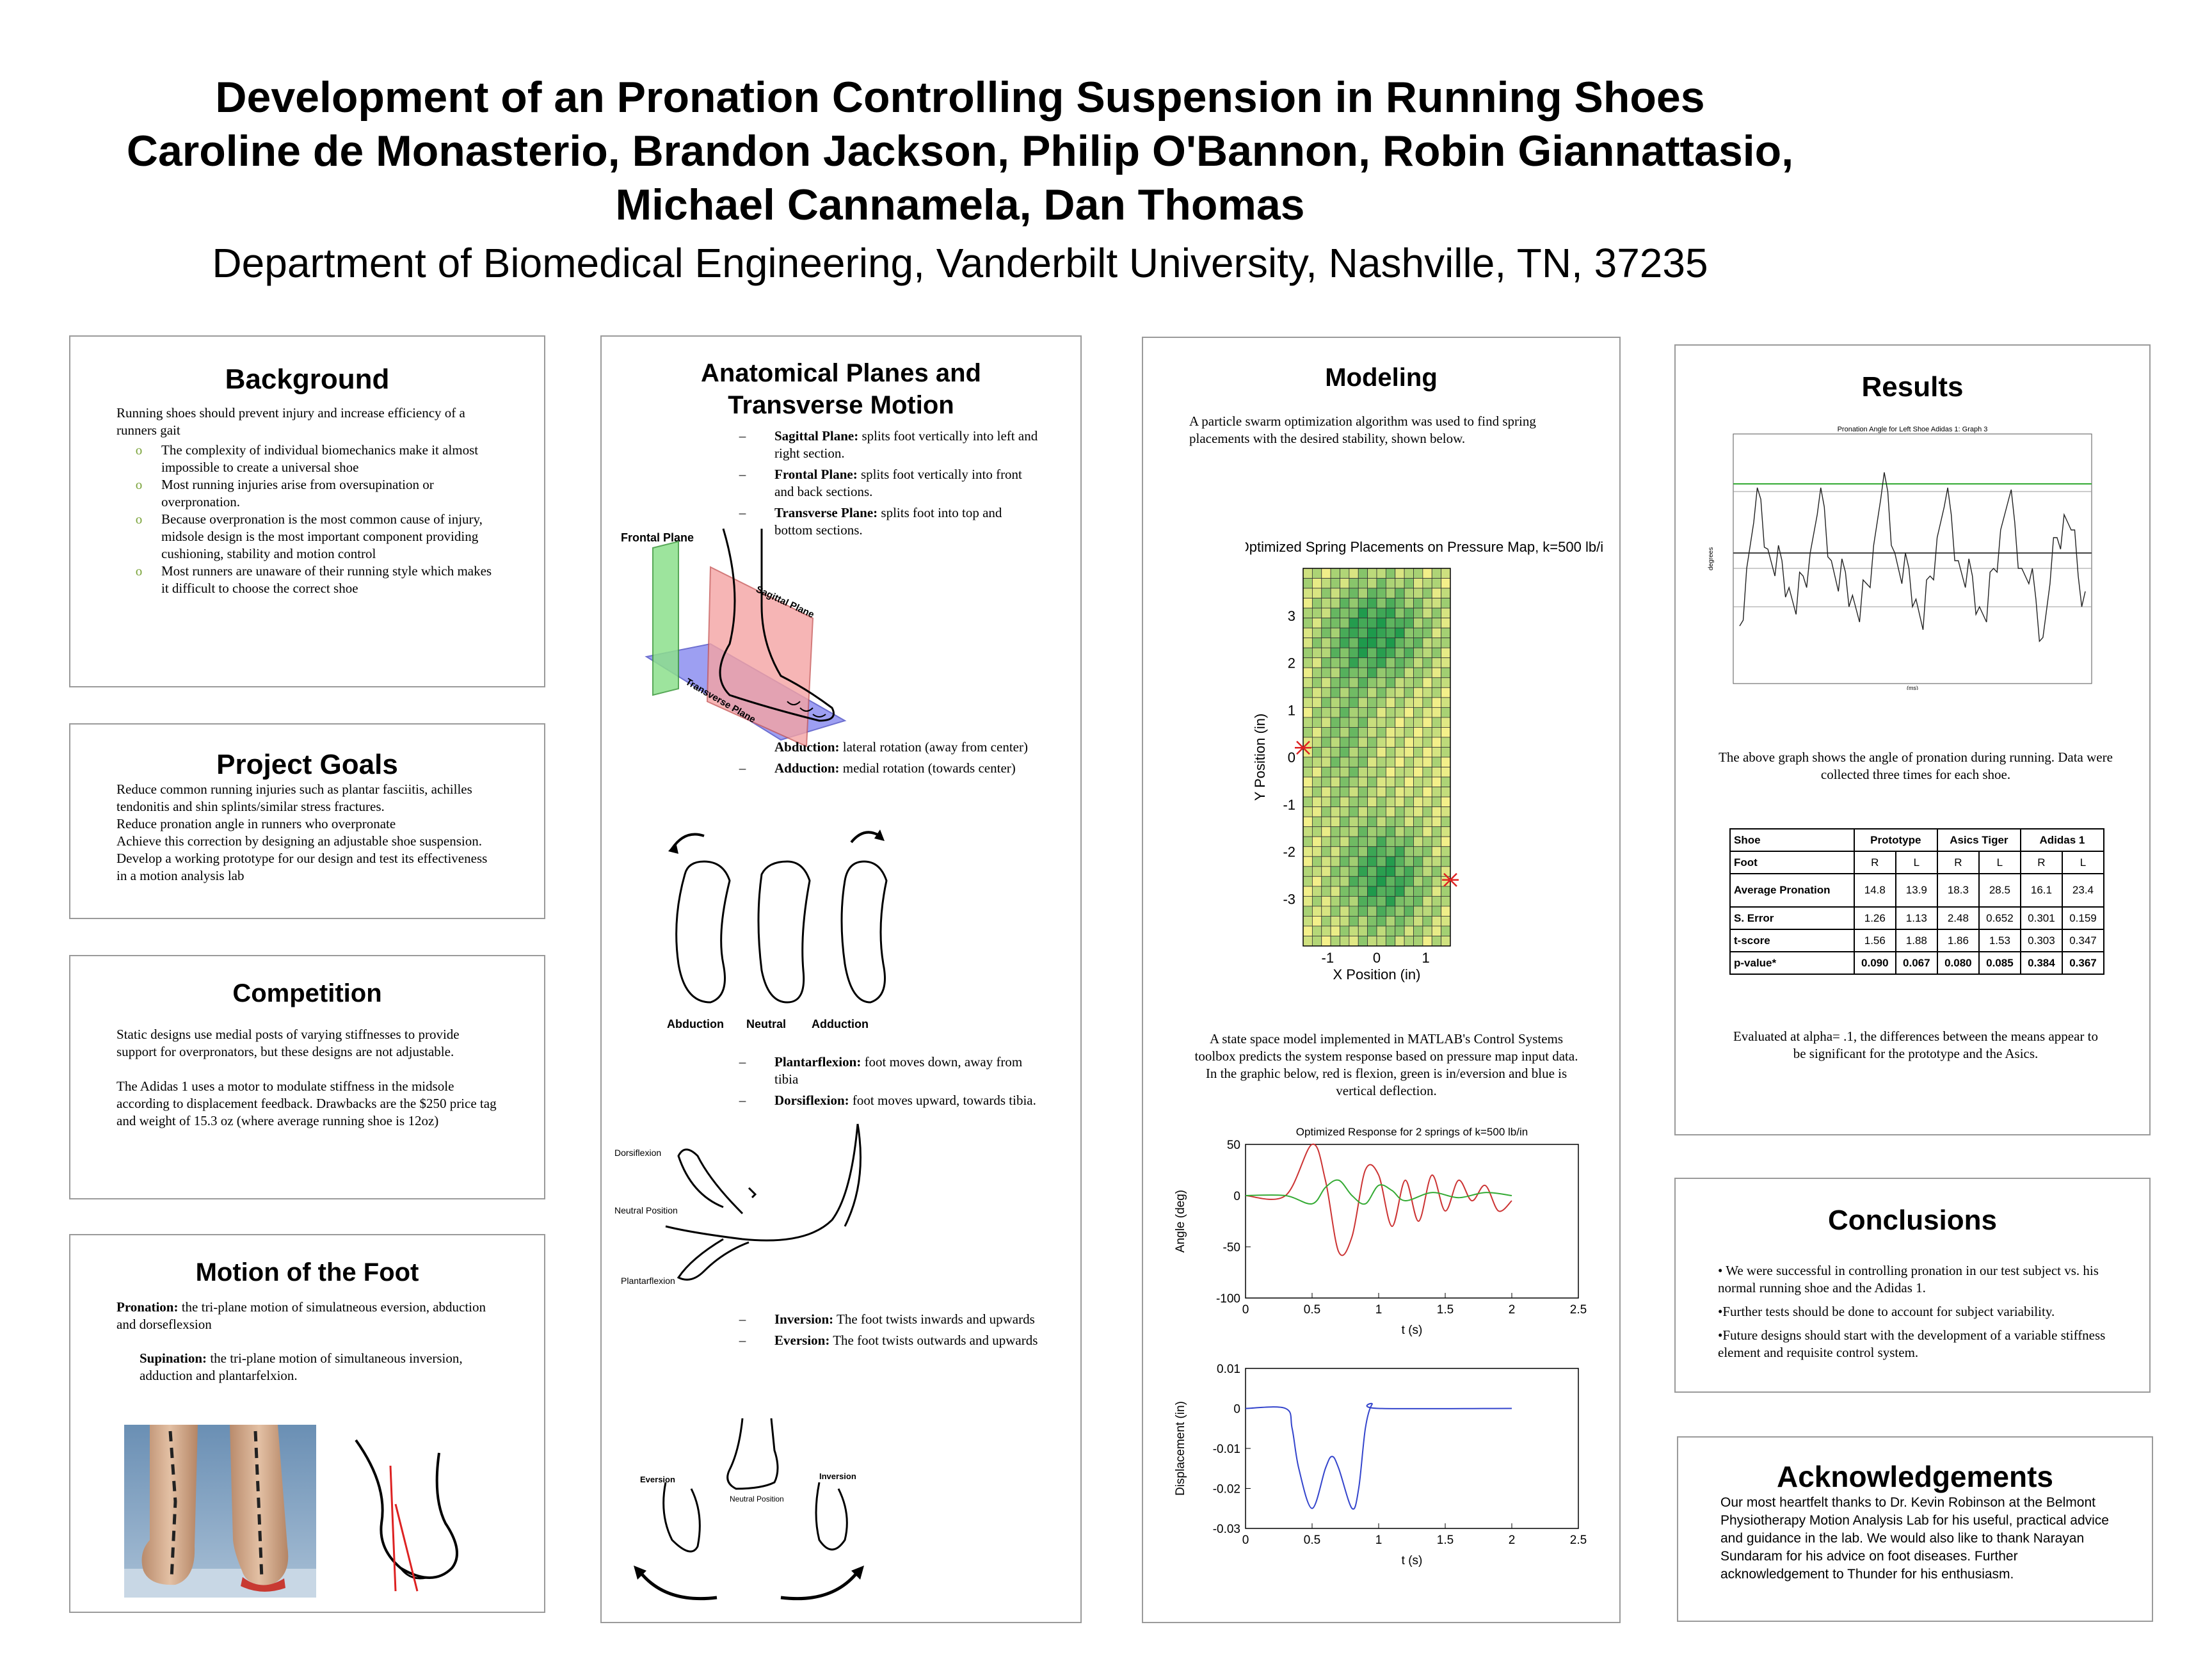 The image size is (2212, 1659). What do you see at coordinates (648, 1281) in the screenshot?
I see `plantarflexion-label: Plantarflexion` at bounding box center [648, 1281].